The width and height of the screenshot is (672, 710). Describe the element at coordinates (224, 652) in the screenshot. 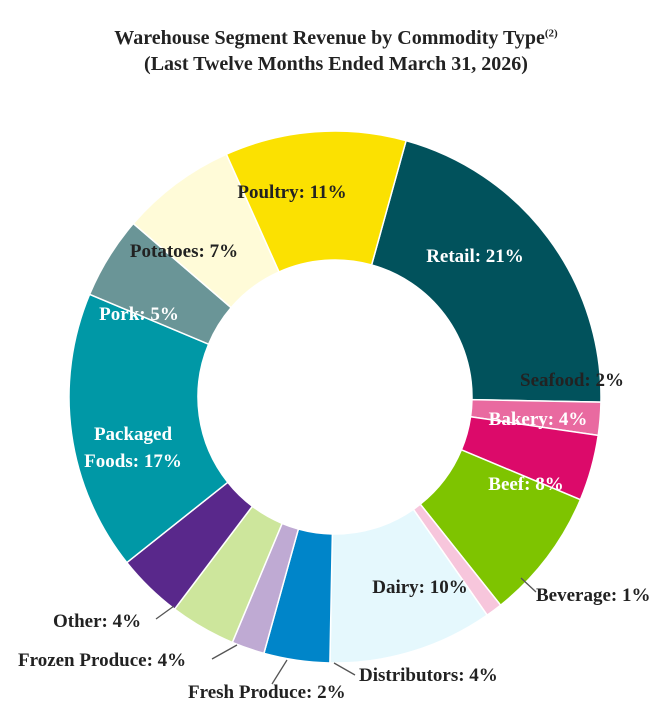

I see `leader-line-frozen-produce` at that location.